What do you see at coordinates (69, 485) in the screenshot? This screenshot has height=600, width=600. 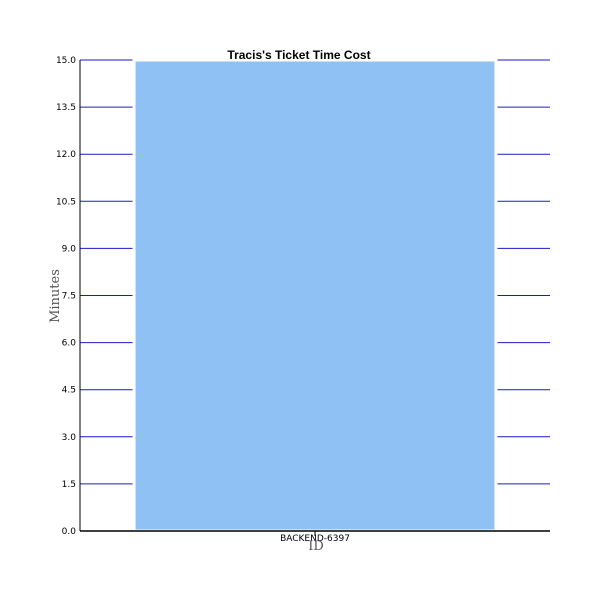 I see `y-tick-label: 1.5` at bounding box center [69, 485].